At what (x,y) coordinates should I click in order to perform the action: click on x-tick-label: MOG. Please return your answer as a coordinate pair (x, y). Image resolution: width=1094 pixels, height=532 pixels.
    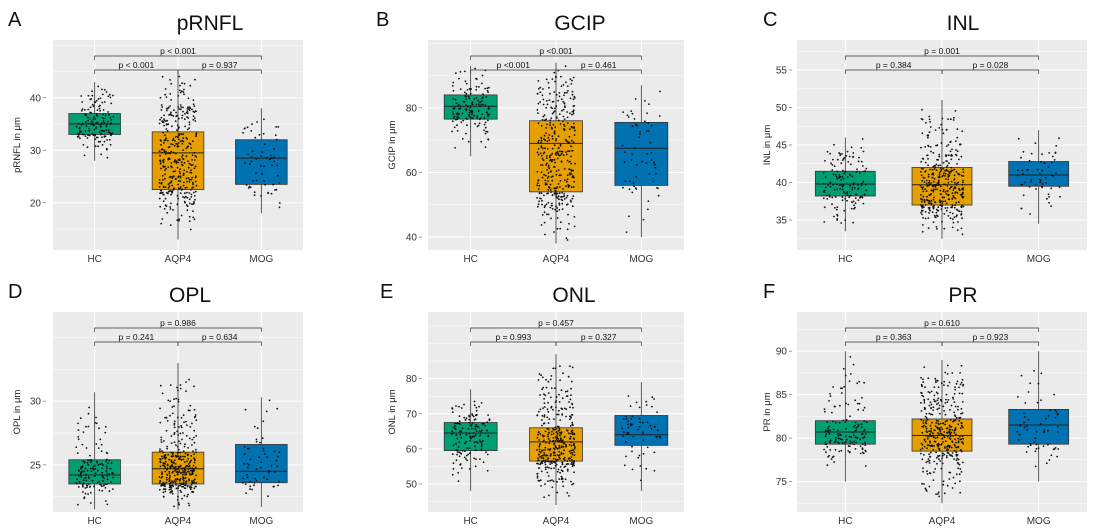
    Looking at the image, I should click on (261, 521).